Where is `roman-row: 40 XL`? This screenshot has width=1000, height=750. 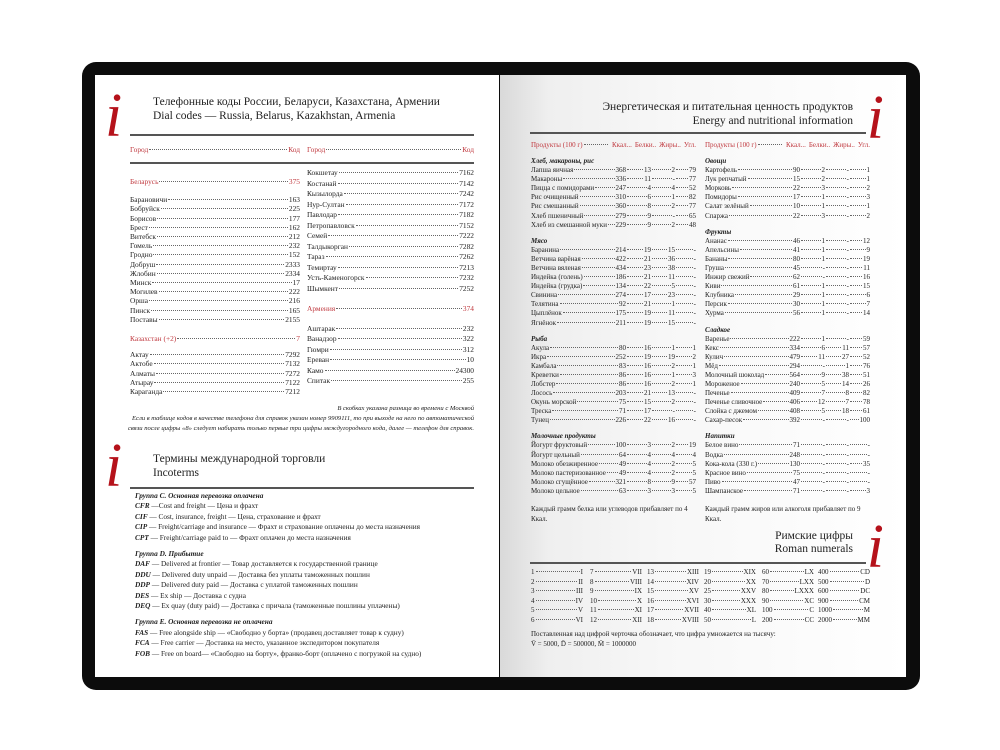
roman-row: 40 XL is located at coordinates (730, 611).